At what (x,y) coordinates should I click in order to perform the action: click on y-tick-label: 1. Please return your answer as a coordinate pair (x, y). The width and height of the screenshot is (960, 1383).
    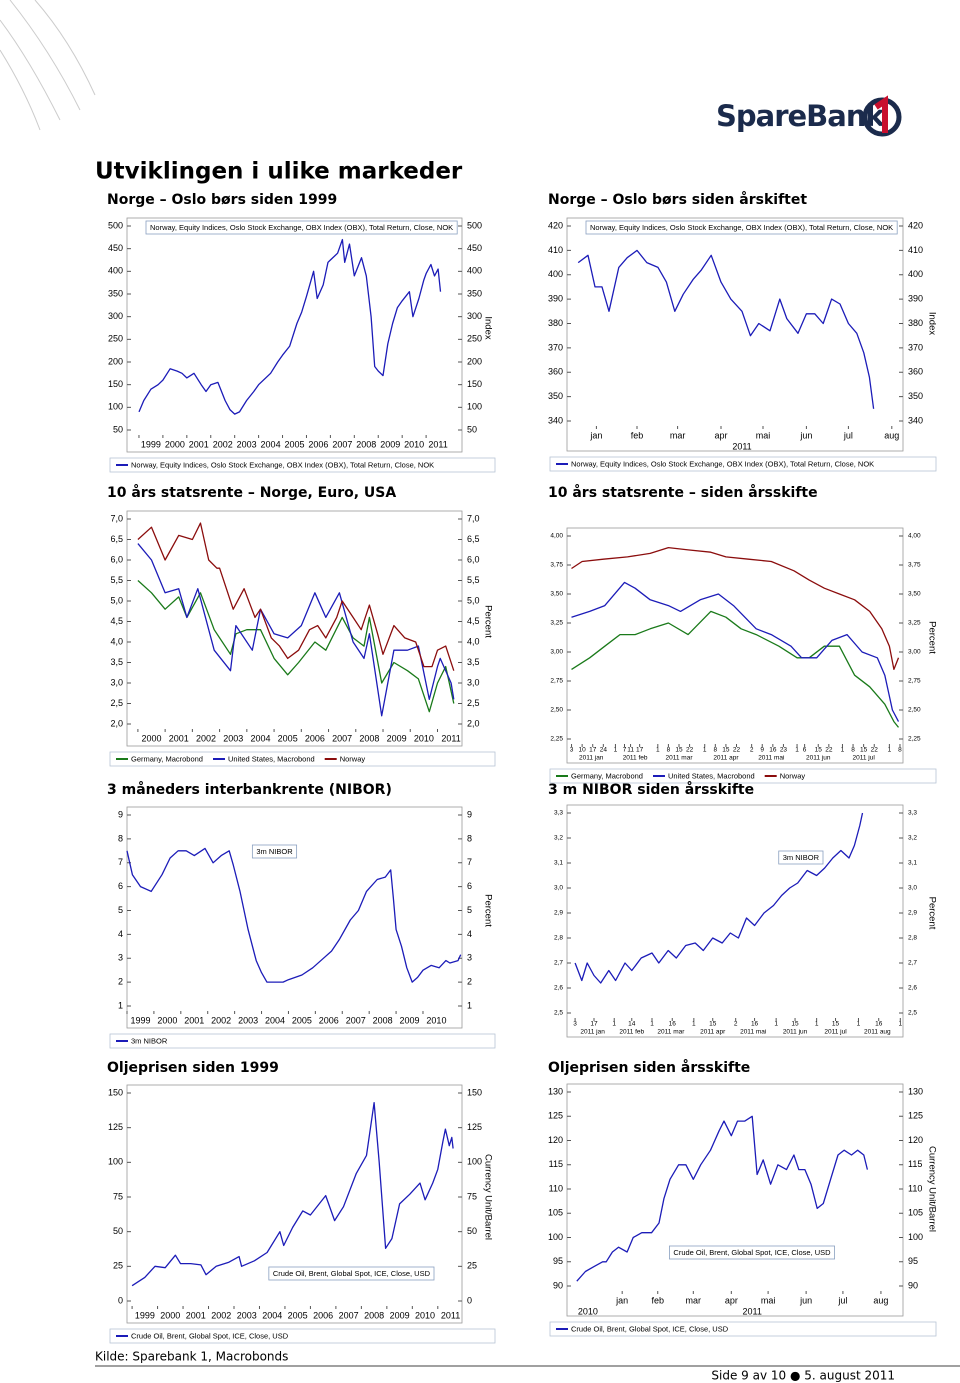
    Looking at the image, I should click on (120, 1005).